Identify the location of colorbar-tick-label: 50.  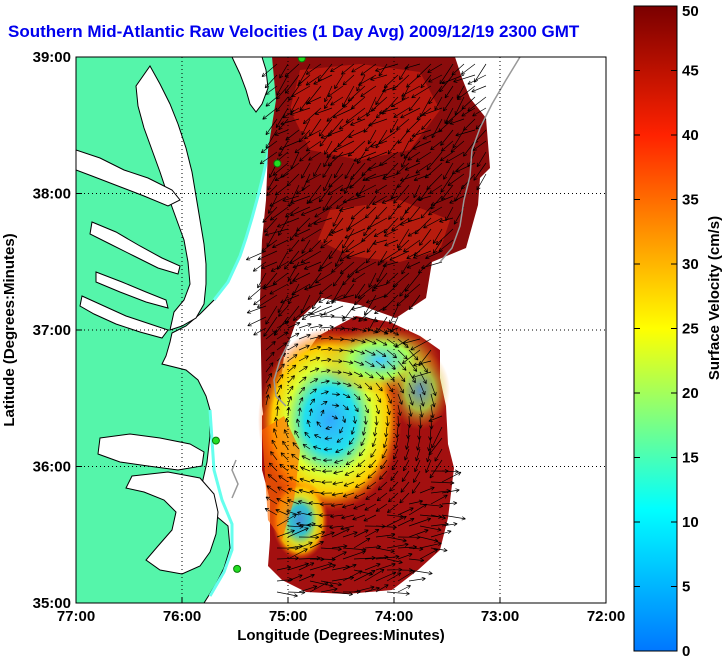
(690, 11).